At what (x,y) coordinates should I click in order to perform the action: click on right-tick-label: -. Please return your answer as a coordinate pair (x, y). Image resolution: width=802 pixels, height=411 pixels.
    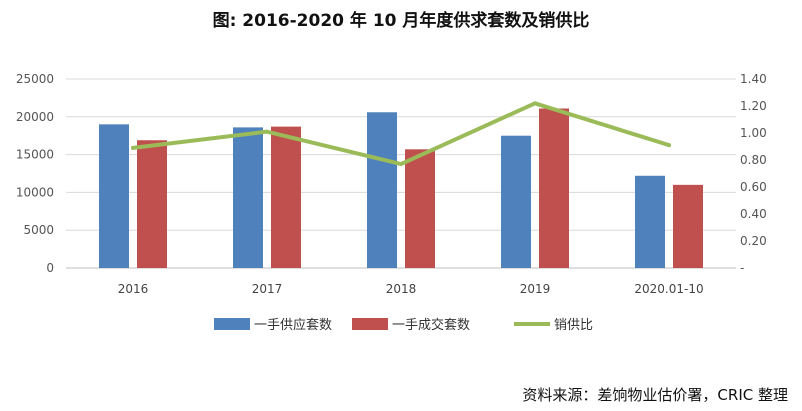
    Looking at the image, I should click on (742, 268).